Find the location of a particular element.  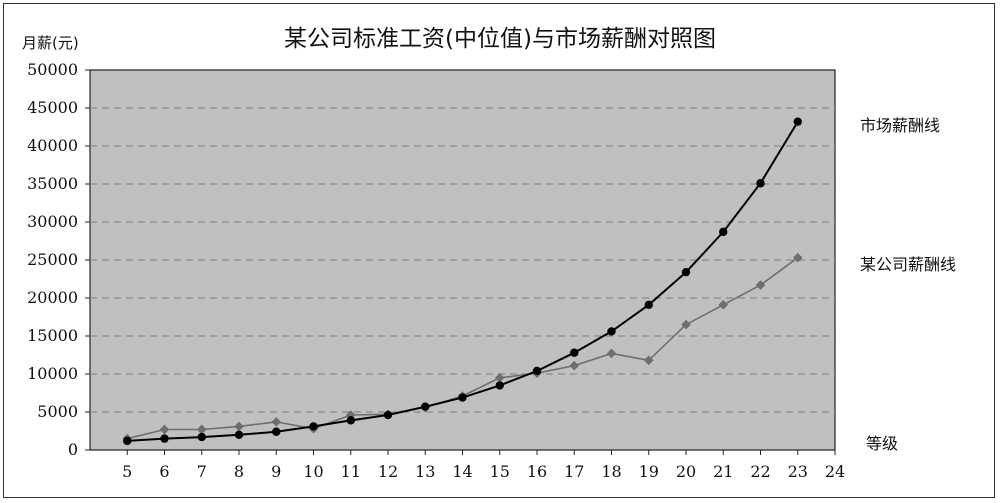

x-tick-label: 8 is located at coordinates (239, 471).